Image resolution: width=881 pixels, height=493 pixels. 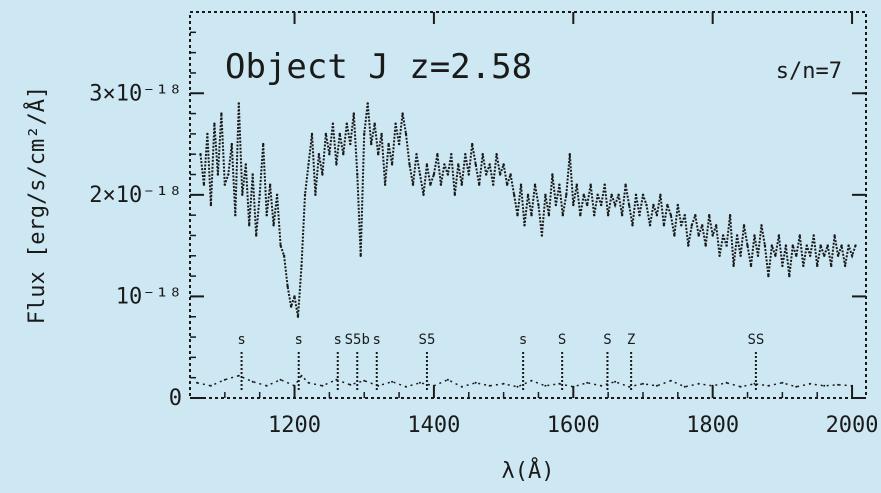 I want to click on y-tick-label: 0, so click(x=175, y=398).